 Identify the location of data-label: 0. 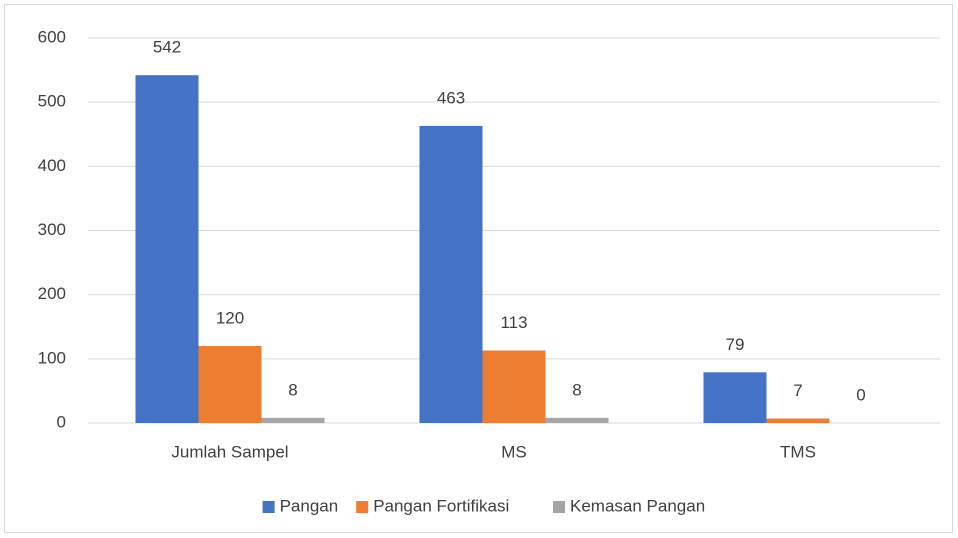
(860, 394).